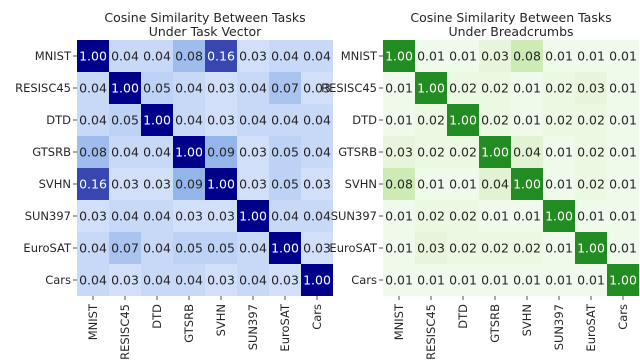 The image size is (640, 360). Describe the element at coordinates (221, 320) in the screenshot. I see `task-vector-x-tick-label: SVHN` at that location.